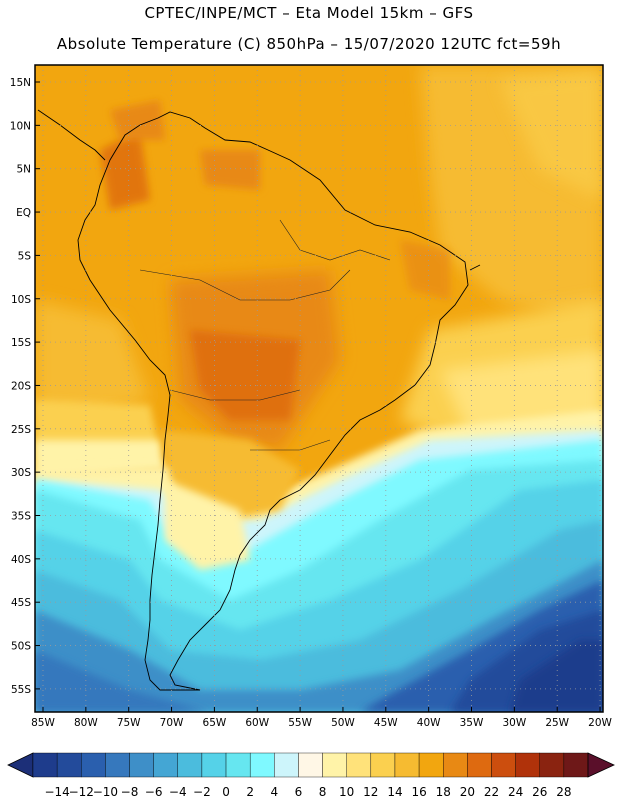 The width and height of the screenshot is (618, 800). I want to click on lon-label: 50W, so click(343, 723).